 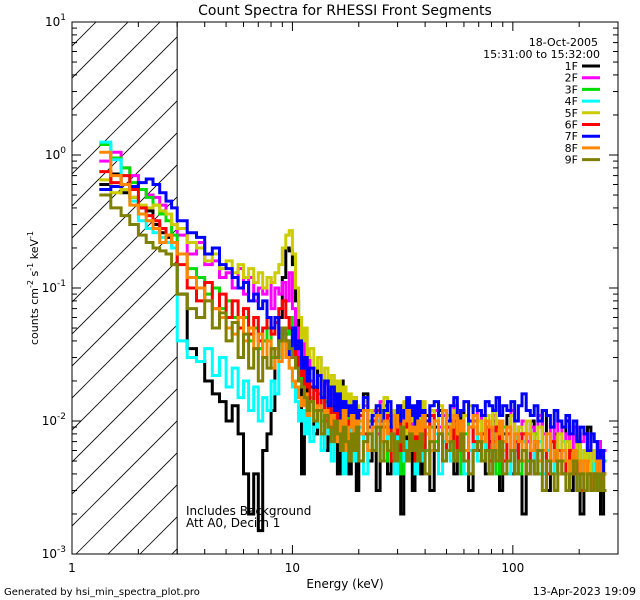 What do you see at coordinates (54, 287) in the screenshot?
I see `y-tick-label: 10⁻¹` at bounding box center [54, 287].